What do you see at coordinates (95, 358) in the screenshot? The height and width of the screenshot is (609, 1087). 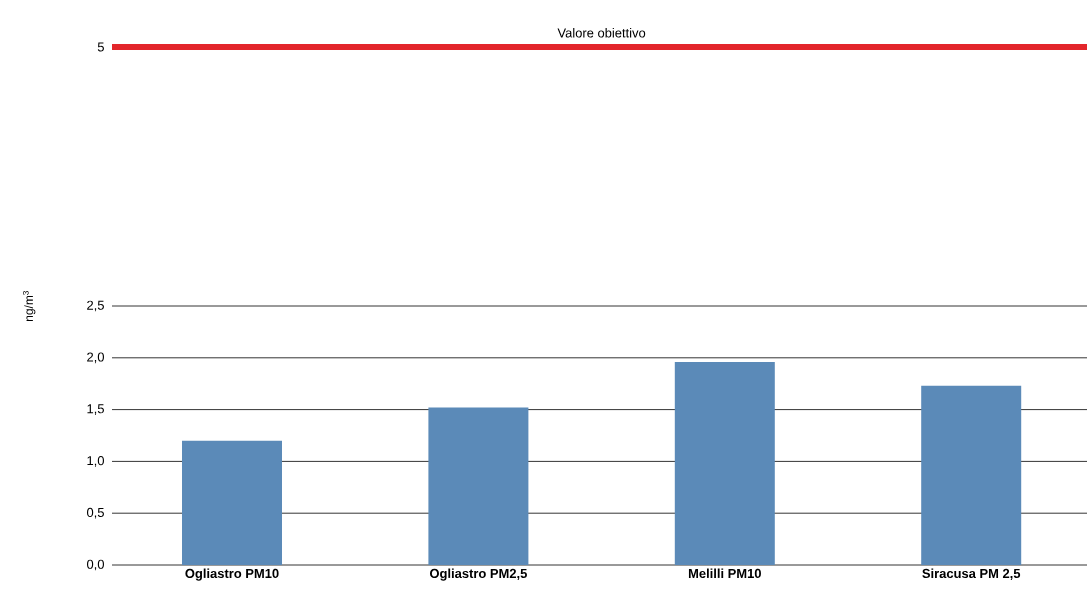 I see `y-tick-label: 2,0` at bounding box center [95, 358].